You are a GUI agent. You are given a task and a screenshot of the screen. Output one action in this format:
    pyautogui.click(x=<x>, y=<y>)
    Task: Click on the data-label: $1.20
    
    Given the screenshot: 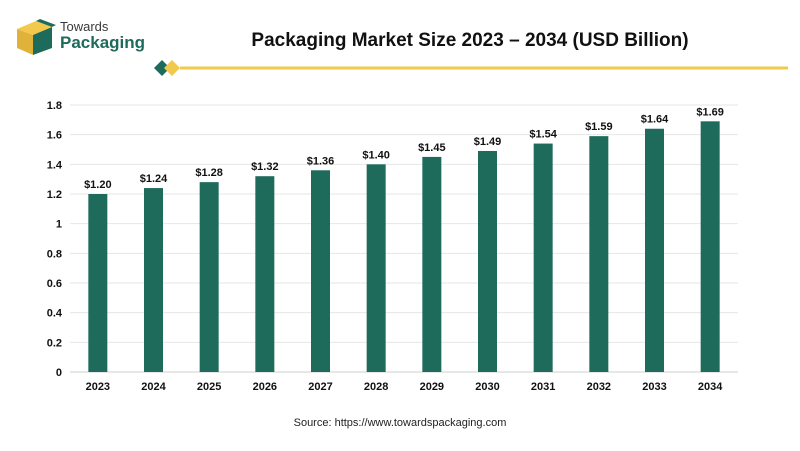 What is the action you would take?
    pyautogui.click(x=98, y=185)
    